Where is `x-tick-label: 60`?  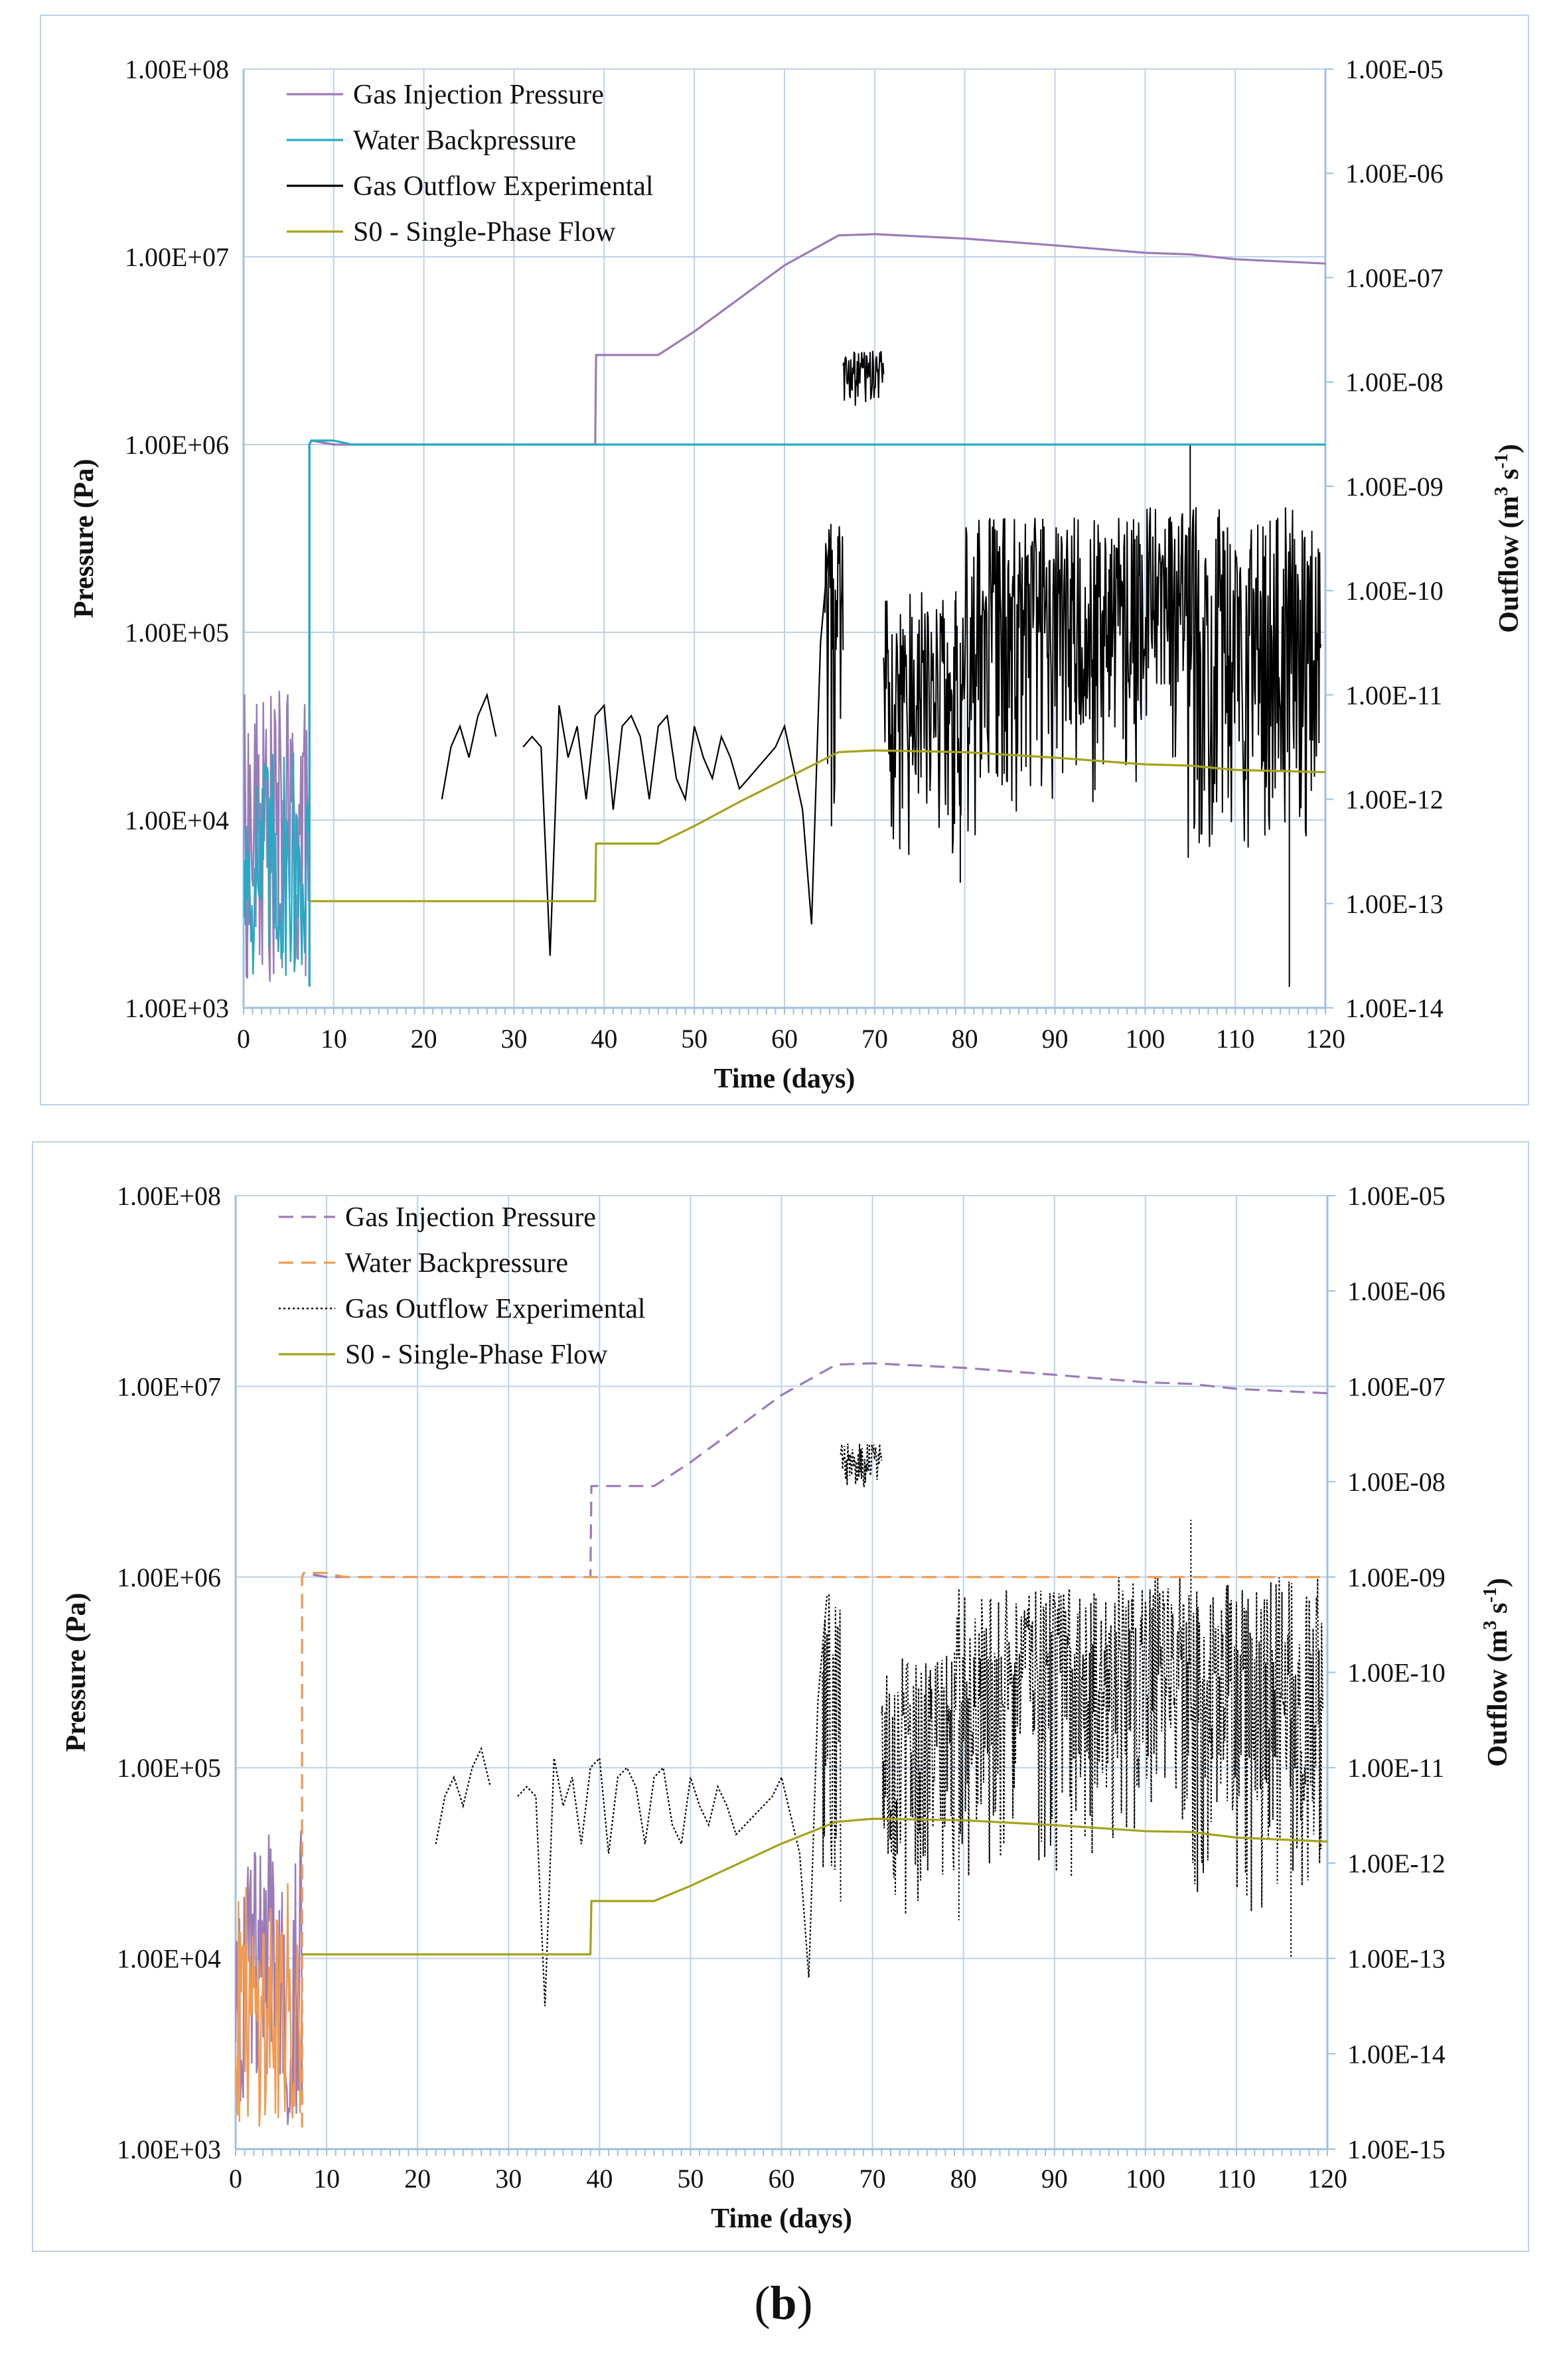
x-tick-label: 60 is located at coordinates (782, 2179).